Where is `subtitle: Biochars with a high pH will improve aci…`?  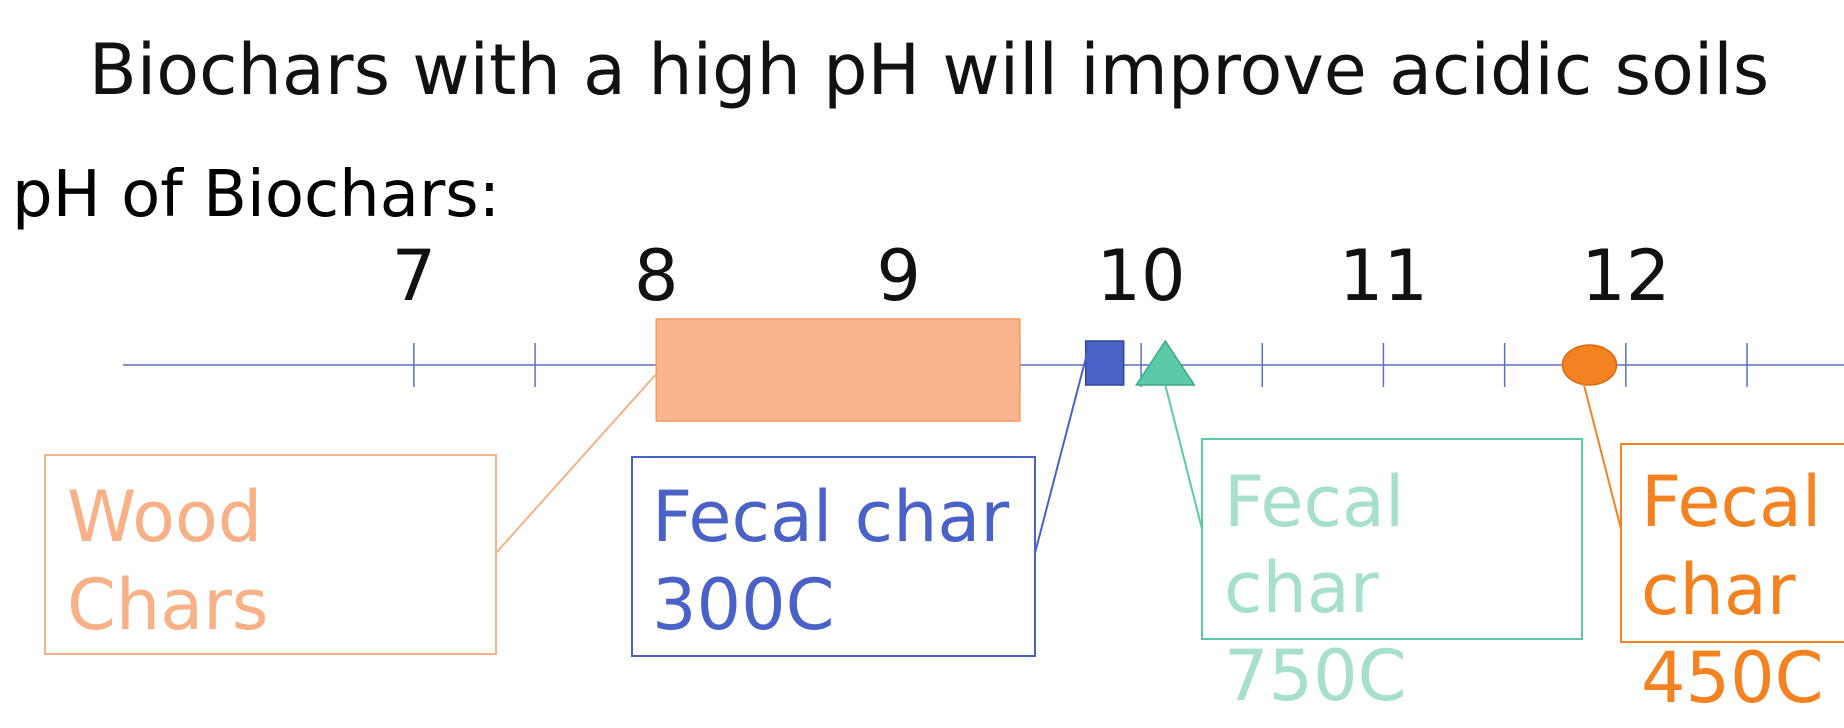
subtitle: Biochars with a high pH will improve aci… is located at coordinates (929, 70).